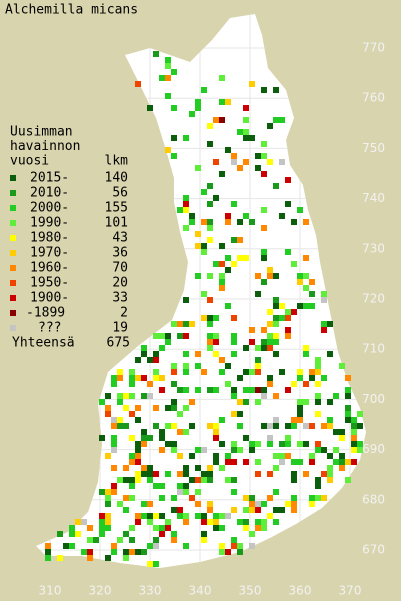 This screenshot has height=601, width=401. What do you see at coordinates (116, 208) in the screenshot?
I see `legend-count: 155` at bounding box center [116, 208].